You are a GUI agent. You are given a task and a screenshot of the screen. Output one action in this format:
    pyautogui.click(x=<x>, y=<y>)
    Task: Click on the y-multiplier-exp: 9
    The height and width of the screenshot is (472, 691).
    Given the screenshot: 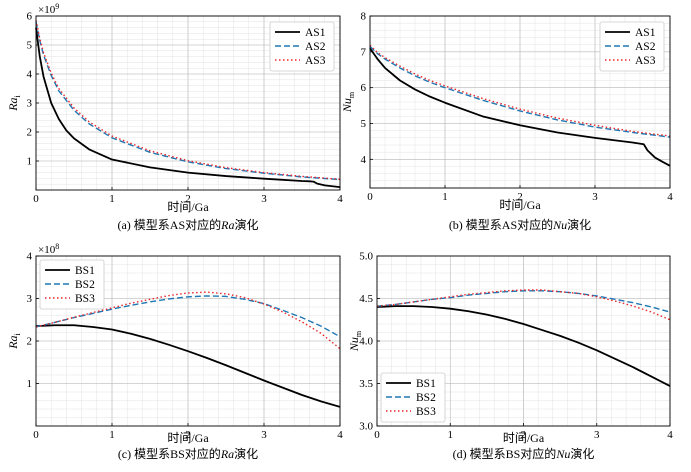 What is the action you would take?
    pyautogui.click(x=57, y=6)
    